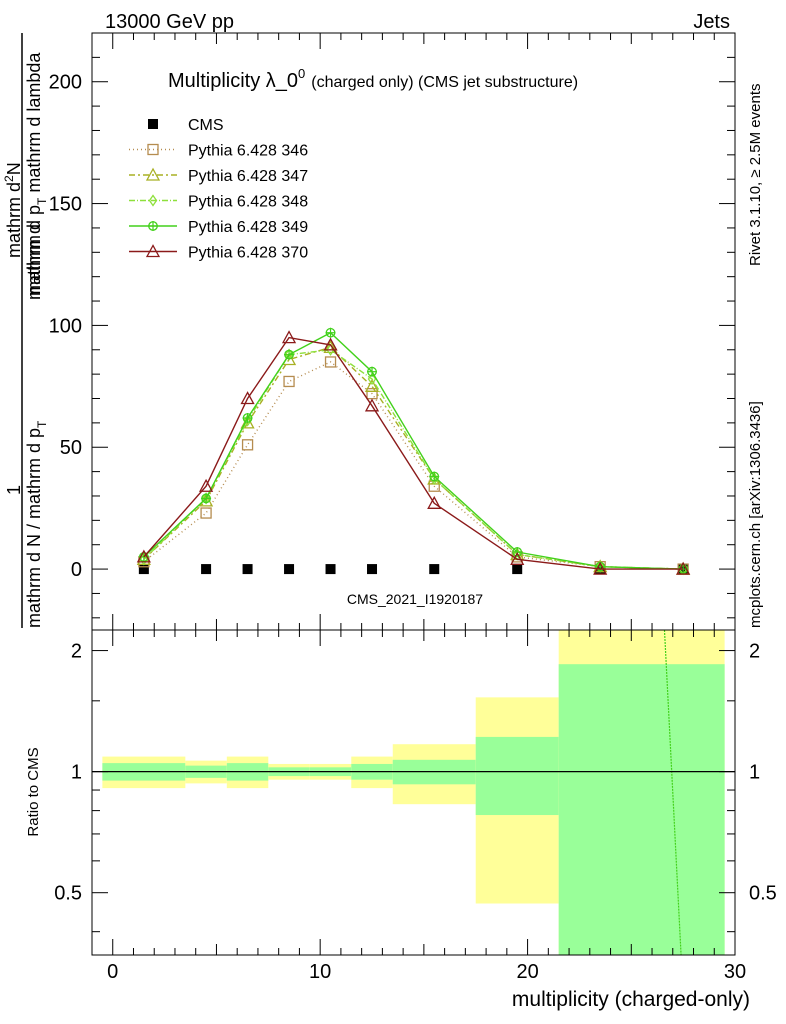  Describe the element at coordinates (426, 972) in the screenshot. I see `ratio-x-tick-labels: 0 10 20 30` at that location.